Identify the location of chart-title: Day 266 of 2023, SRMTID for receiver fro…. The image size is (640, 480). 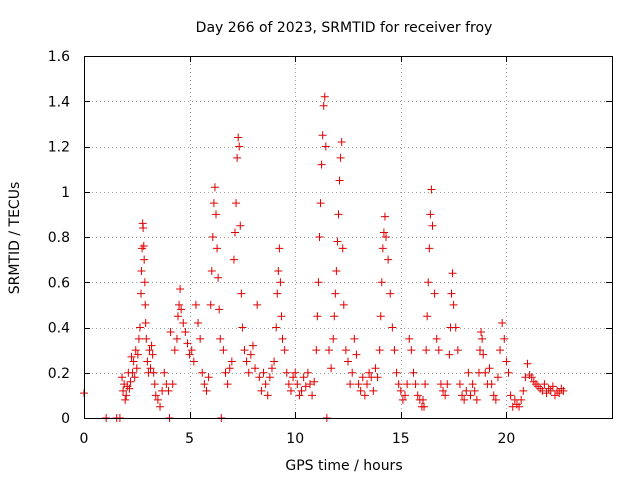
(344, 28).